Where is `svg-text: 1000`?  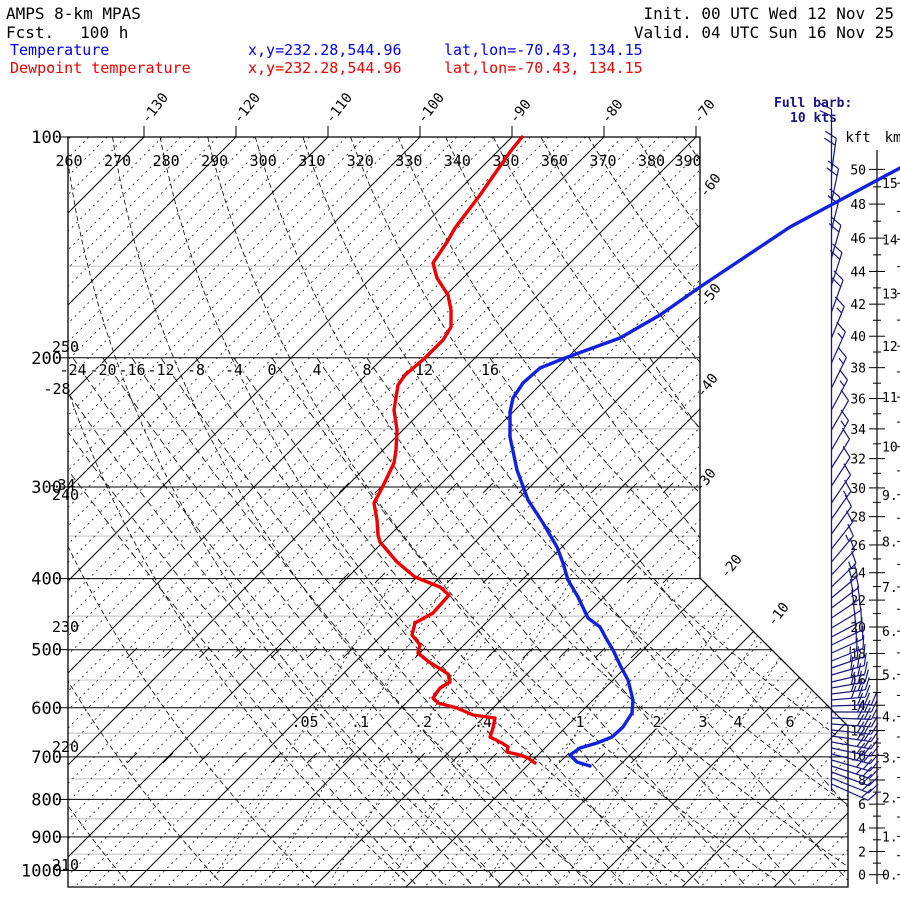 svg-text: 1000 is located at coordinates (41, 872).